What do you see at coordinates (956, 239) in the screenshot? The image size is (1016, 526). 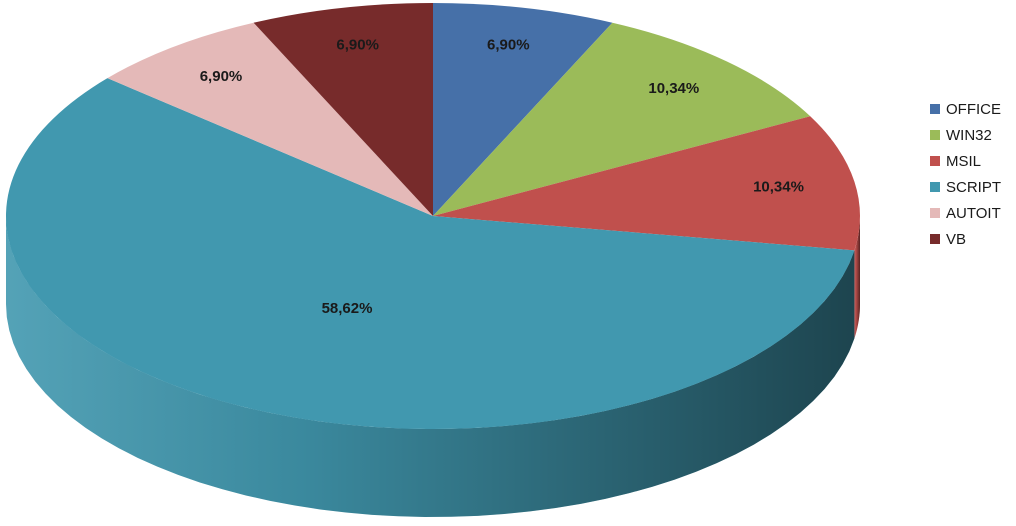 I see `legend-label: VB` at bounding box center [956, 239].